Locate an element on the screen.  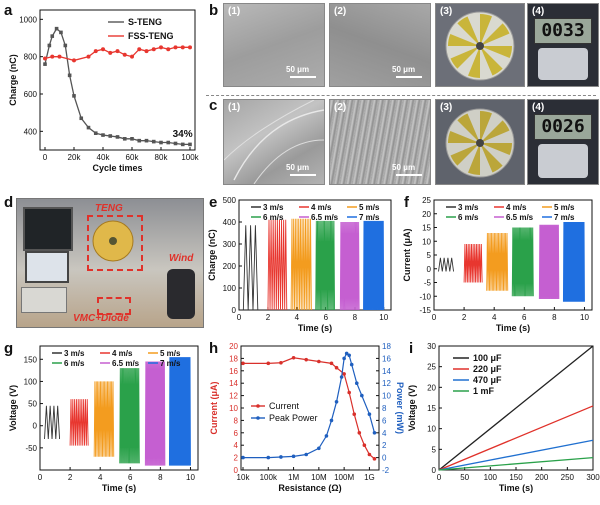
y-axis-label: Current (μA) is located at coordinates (214, 407).